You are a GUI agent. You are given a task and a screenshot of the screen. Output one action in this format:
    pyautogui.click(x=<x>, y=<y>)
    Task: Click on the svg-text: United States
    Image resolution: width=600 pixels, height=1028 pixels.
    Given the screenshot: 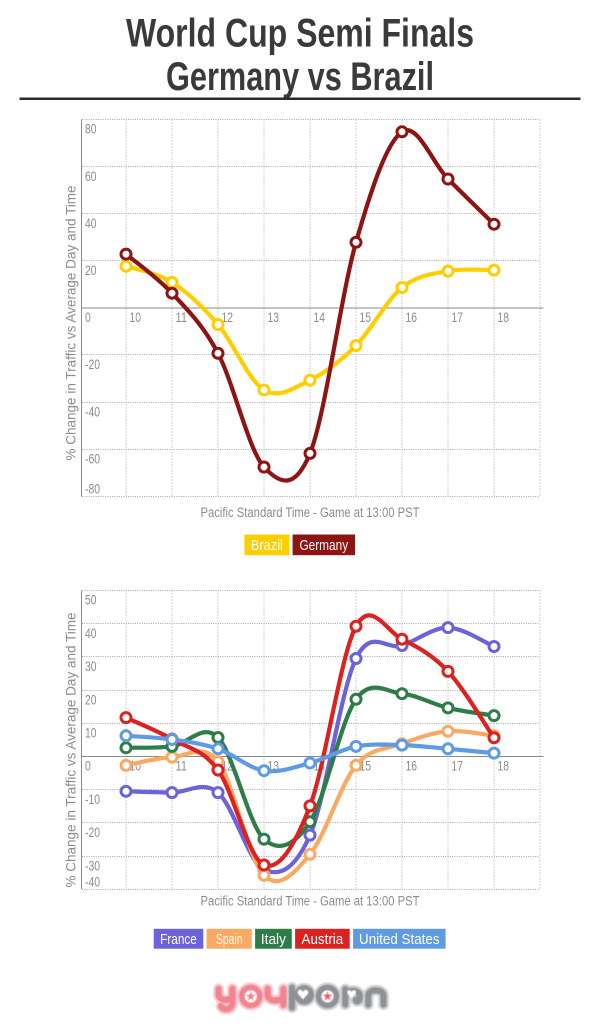 What is the action you would take?
    pyautogui.click(x=399, y=940)
    